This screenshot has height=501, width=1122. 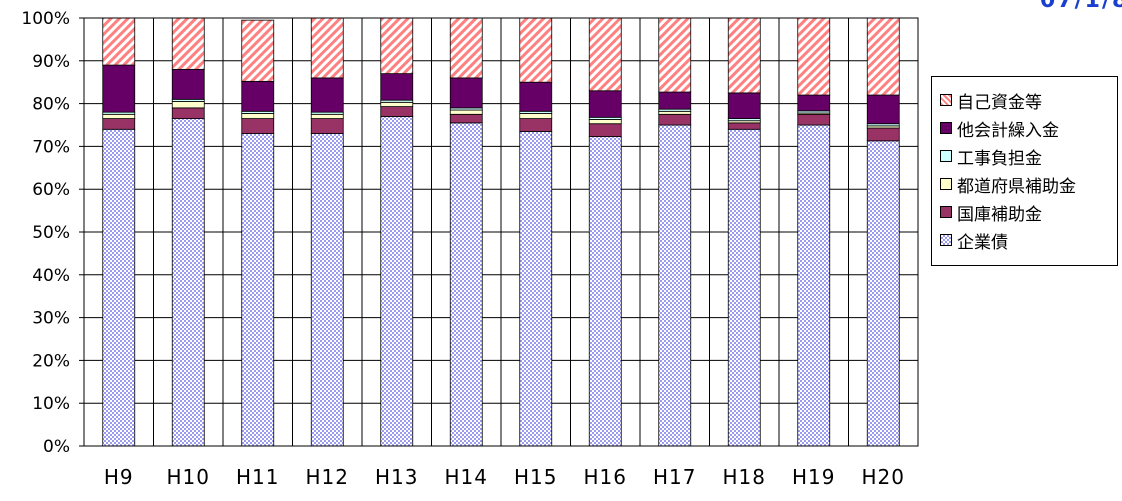 I want to click on legend-item: 工事負担金, so click(x=991, y=157).